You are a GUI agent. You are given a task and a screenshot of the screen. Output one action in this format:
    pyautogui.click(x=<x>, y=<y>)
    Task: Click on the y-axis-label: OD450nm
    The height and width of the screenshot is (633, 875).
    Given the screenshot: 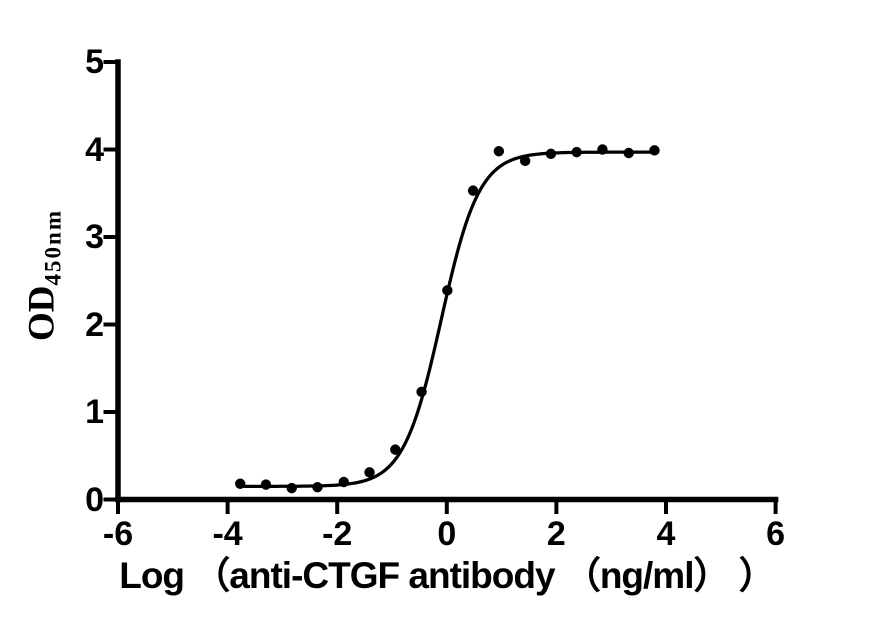 What is the action you would take?
    pyautogui.click(x=43, y=275)
    